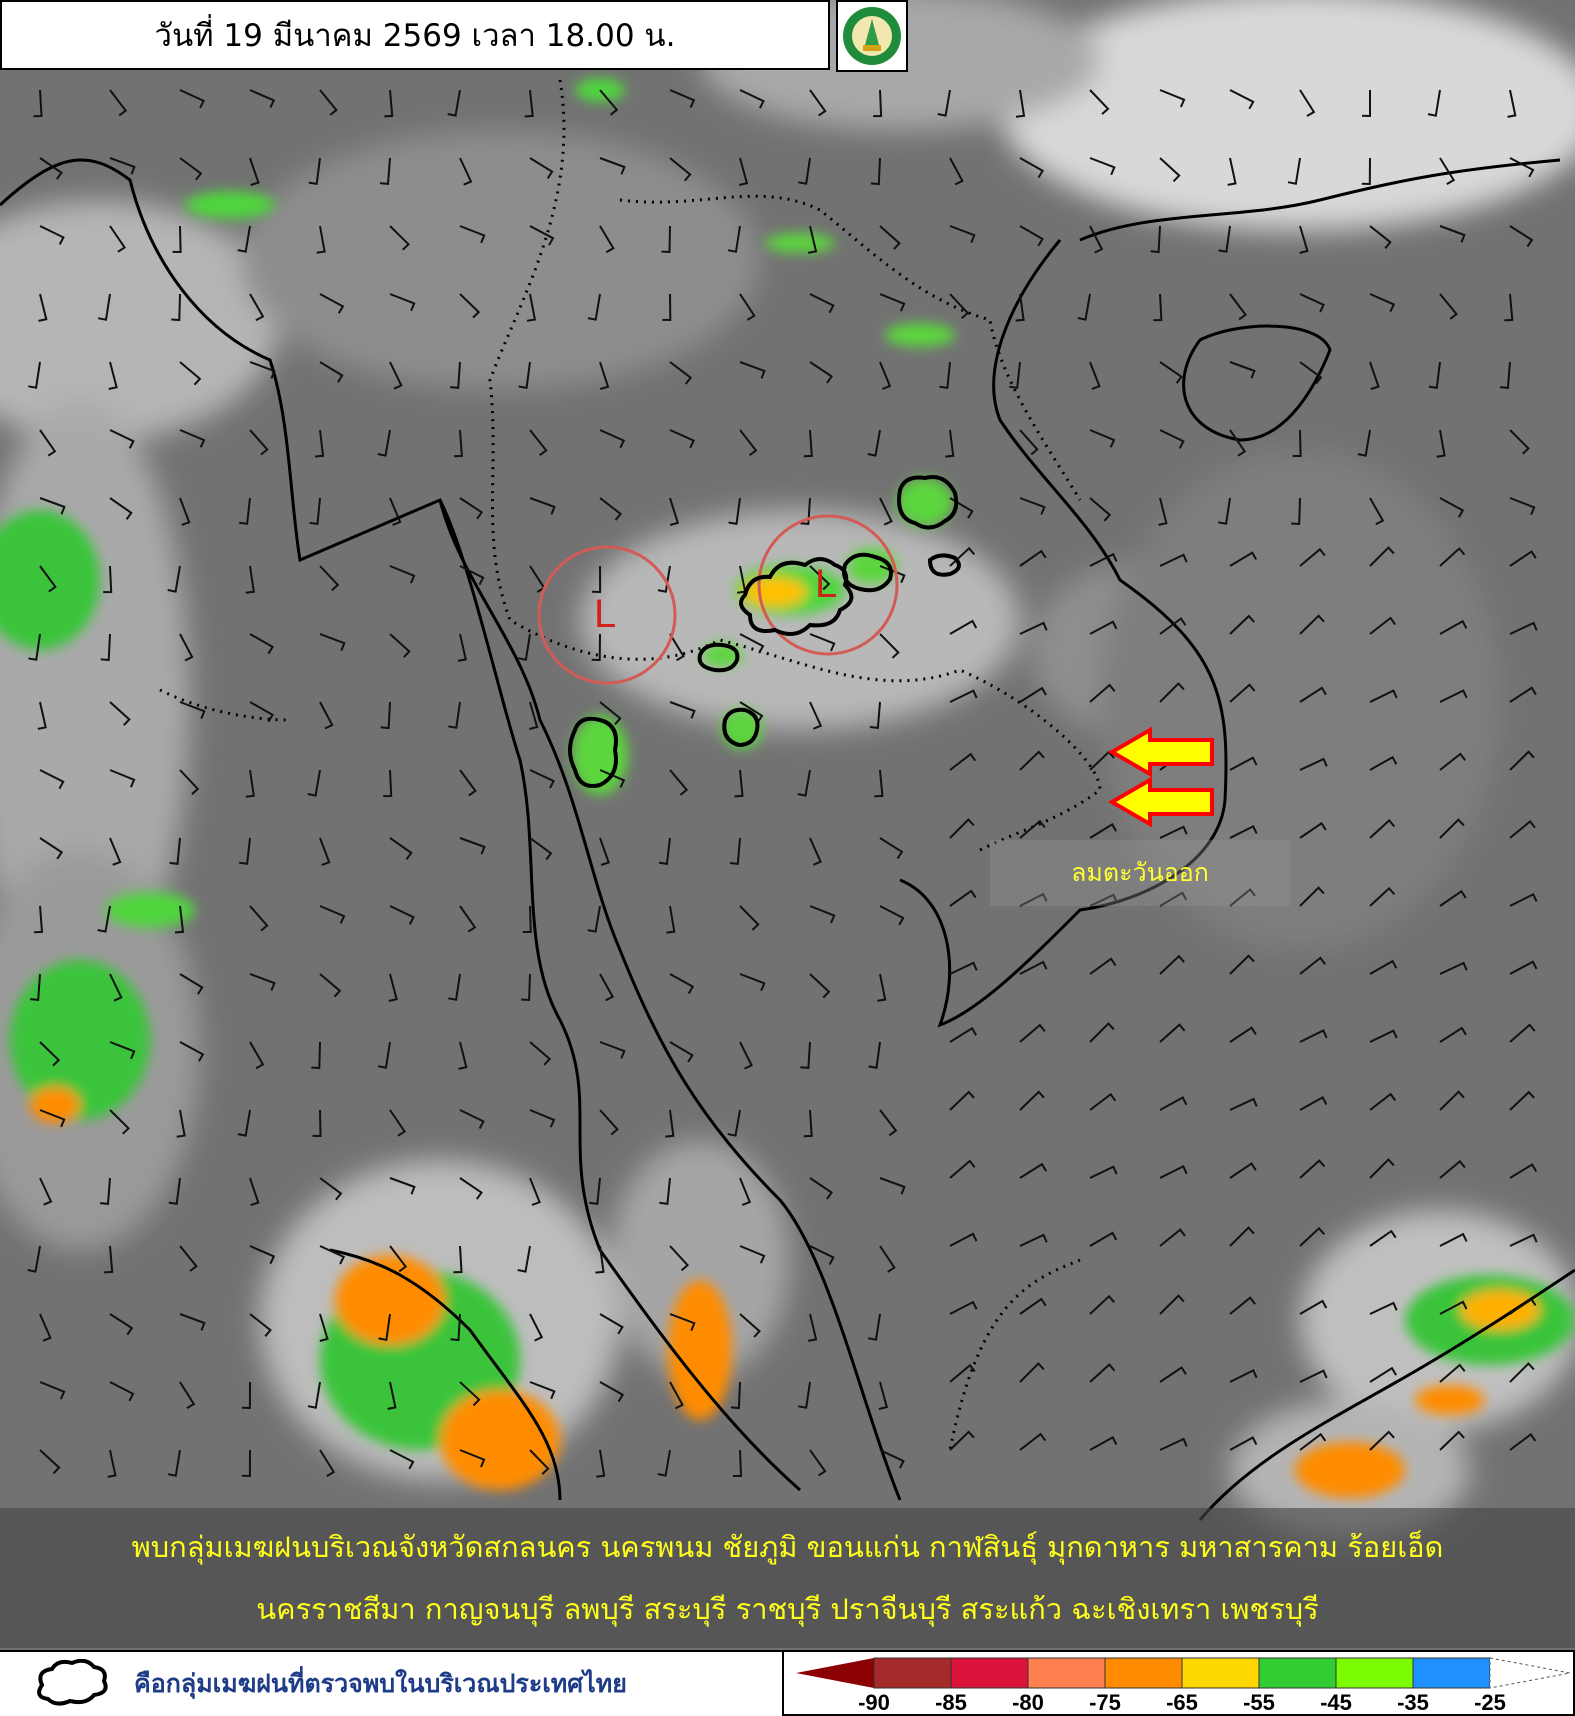  Describe the element at coordinates (1161, 802) in the screenshot. I see `east-wind-arrow` at that location.